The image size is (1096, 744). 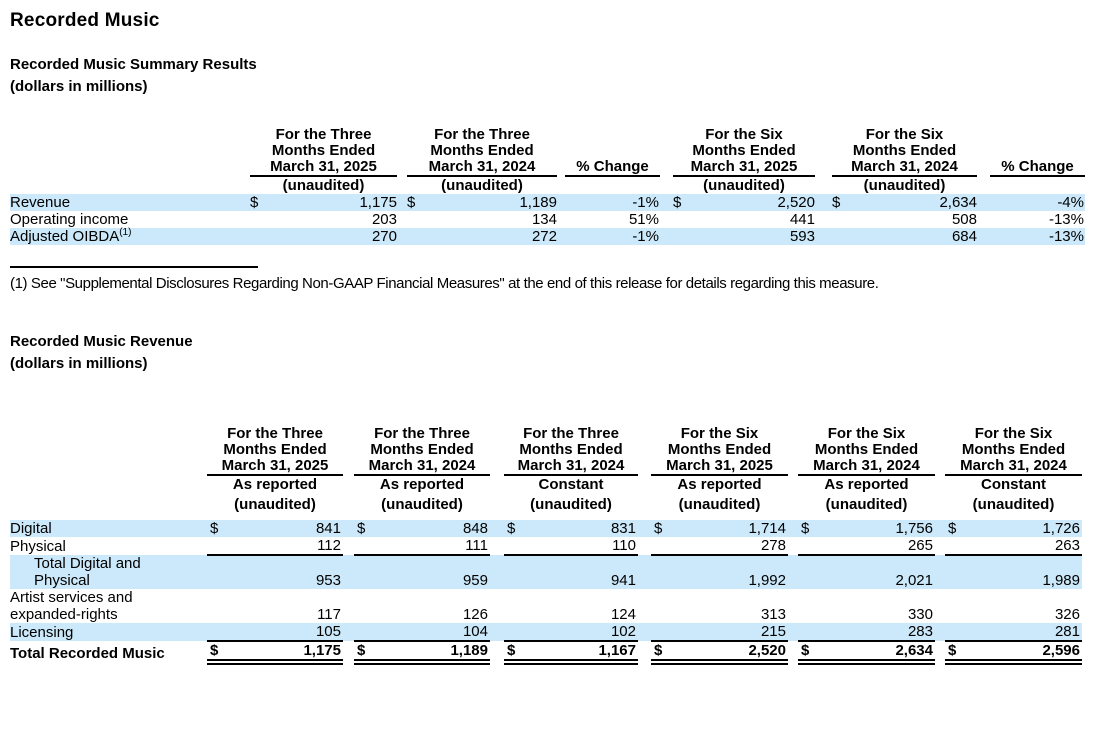 What do you see at coordinates (904, 152) in the screenshot?
I see `column-header-six-months-2024: For the Six Months Ended March 31, 2024` at bounding box center [904, 152].